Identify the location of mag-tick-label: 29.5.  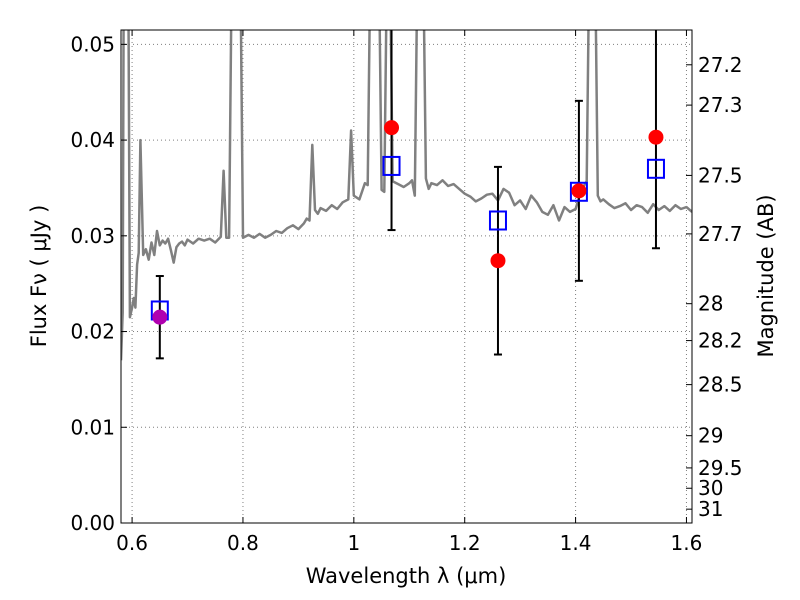
(720, 468).